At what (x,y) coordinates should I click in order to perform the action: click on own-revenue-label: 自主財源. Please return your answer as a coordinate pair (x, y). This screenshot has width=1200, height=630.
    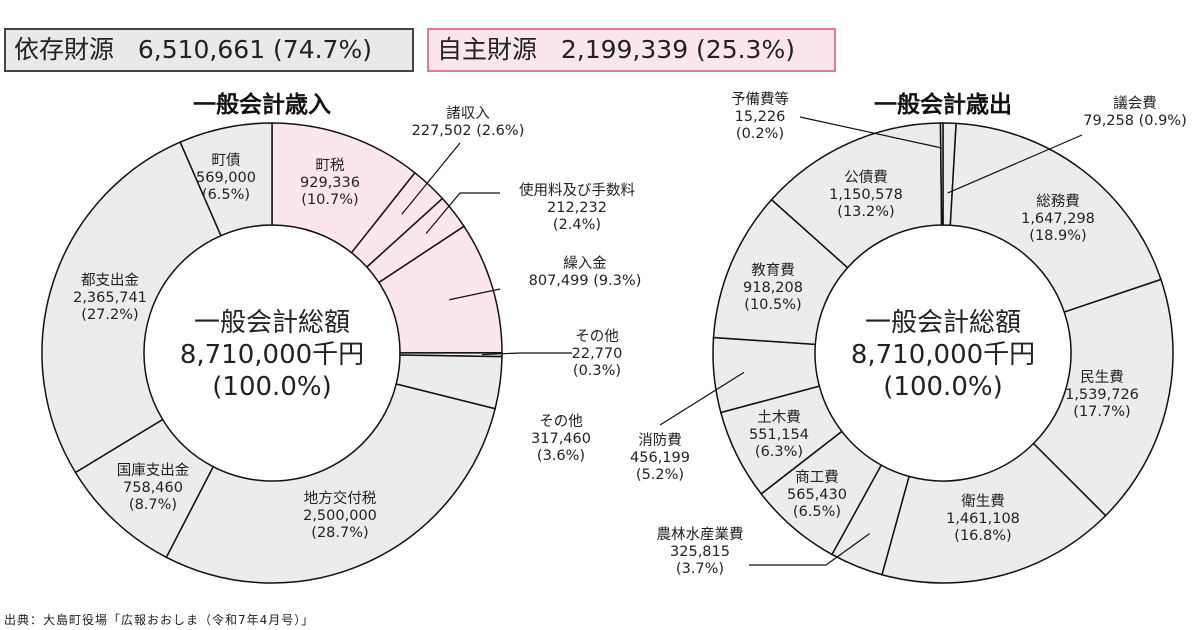
    Looking at the image, I should click on (487, 49).